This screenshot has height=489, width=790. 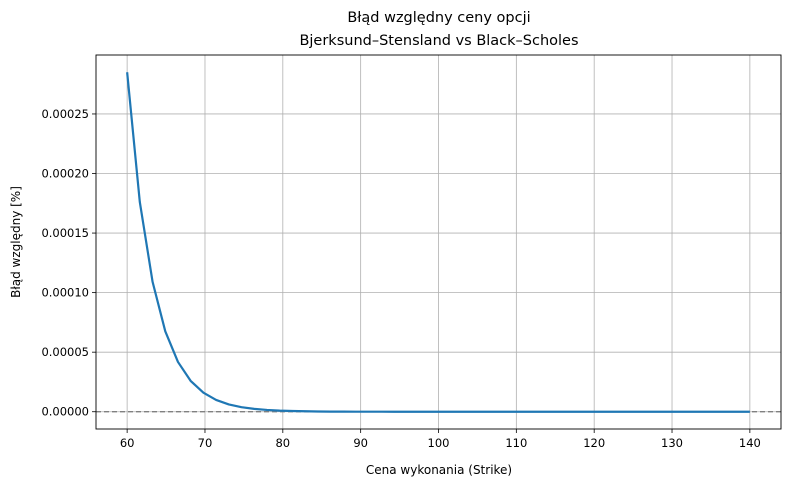 What do you see at coordinates (360, 443) in the screenshot?
I see `x-tick-label: 90` at bounding box center [360, 443].